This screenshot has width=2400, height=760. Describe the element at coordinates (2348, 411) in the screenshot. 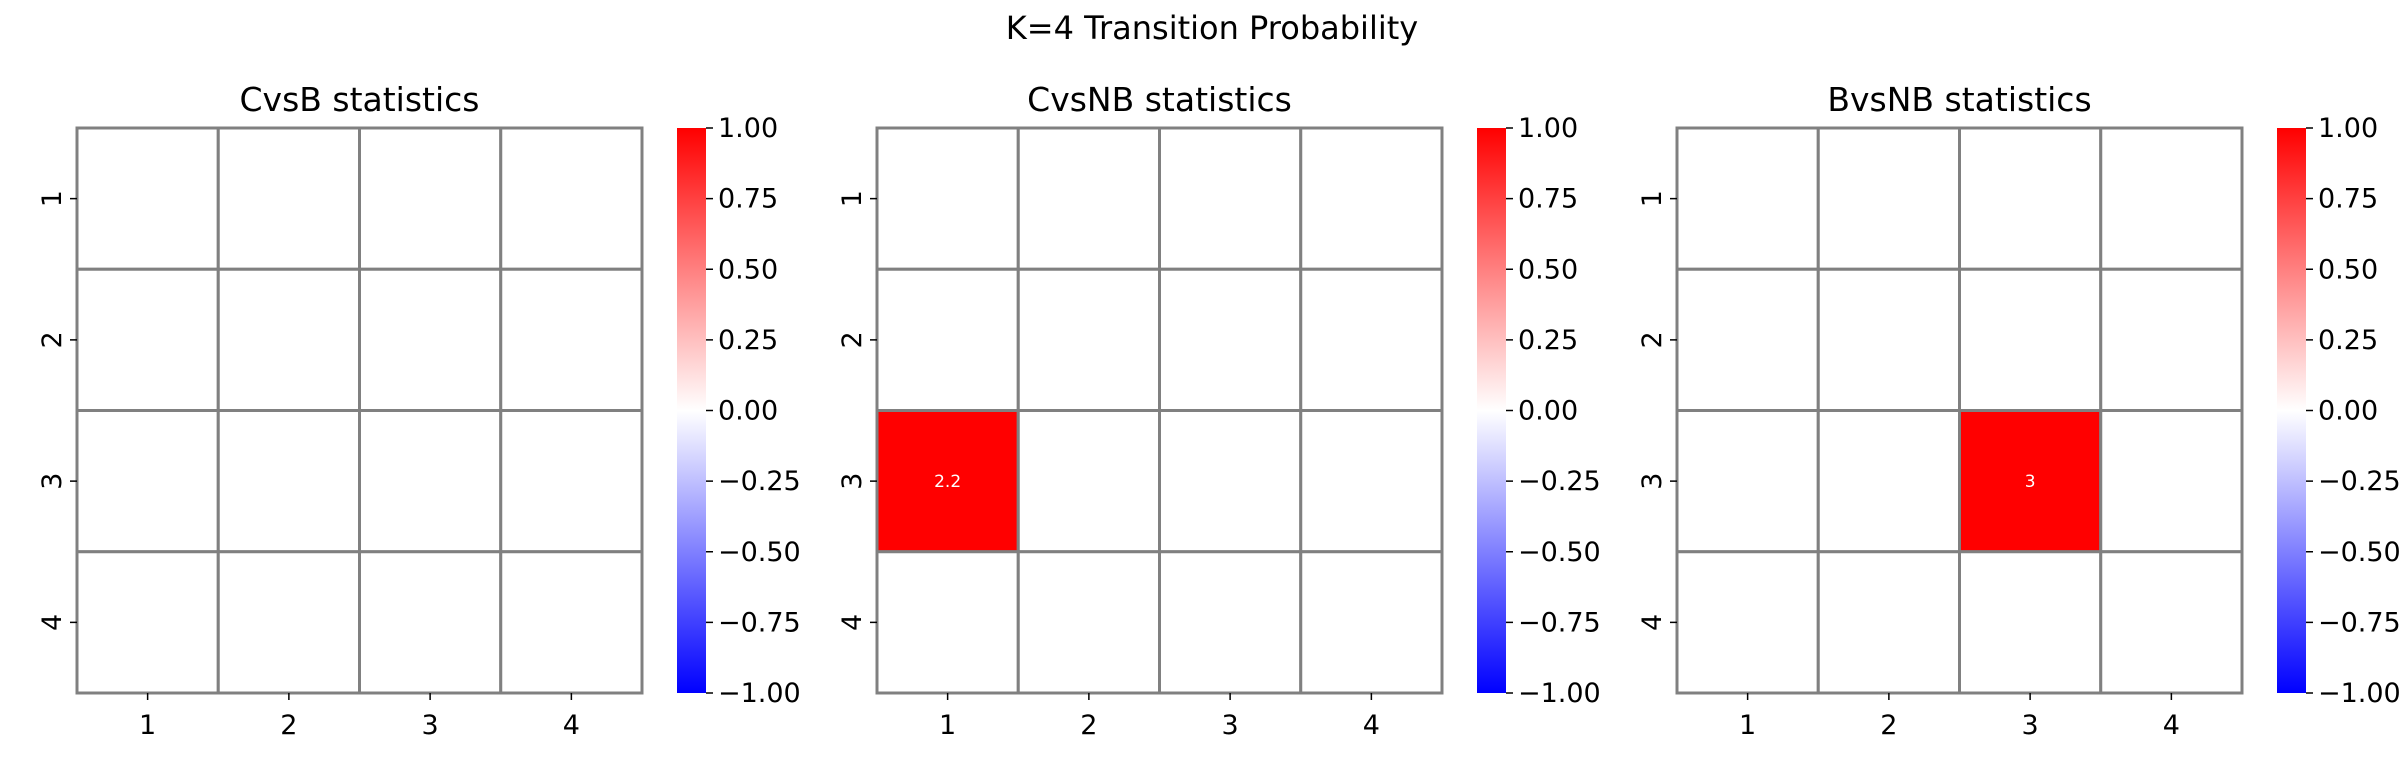

I see `colorbar-tick-label: 0.00` at that location.